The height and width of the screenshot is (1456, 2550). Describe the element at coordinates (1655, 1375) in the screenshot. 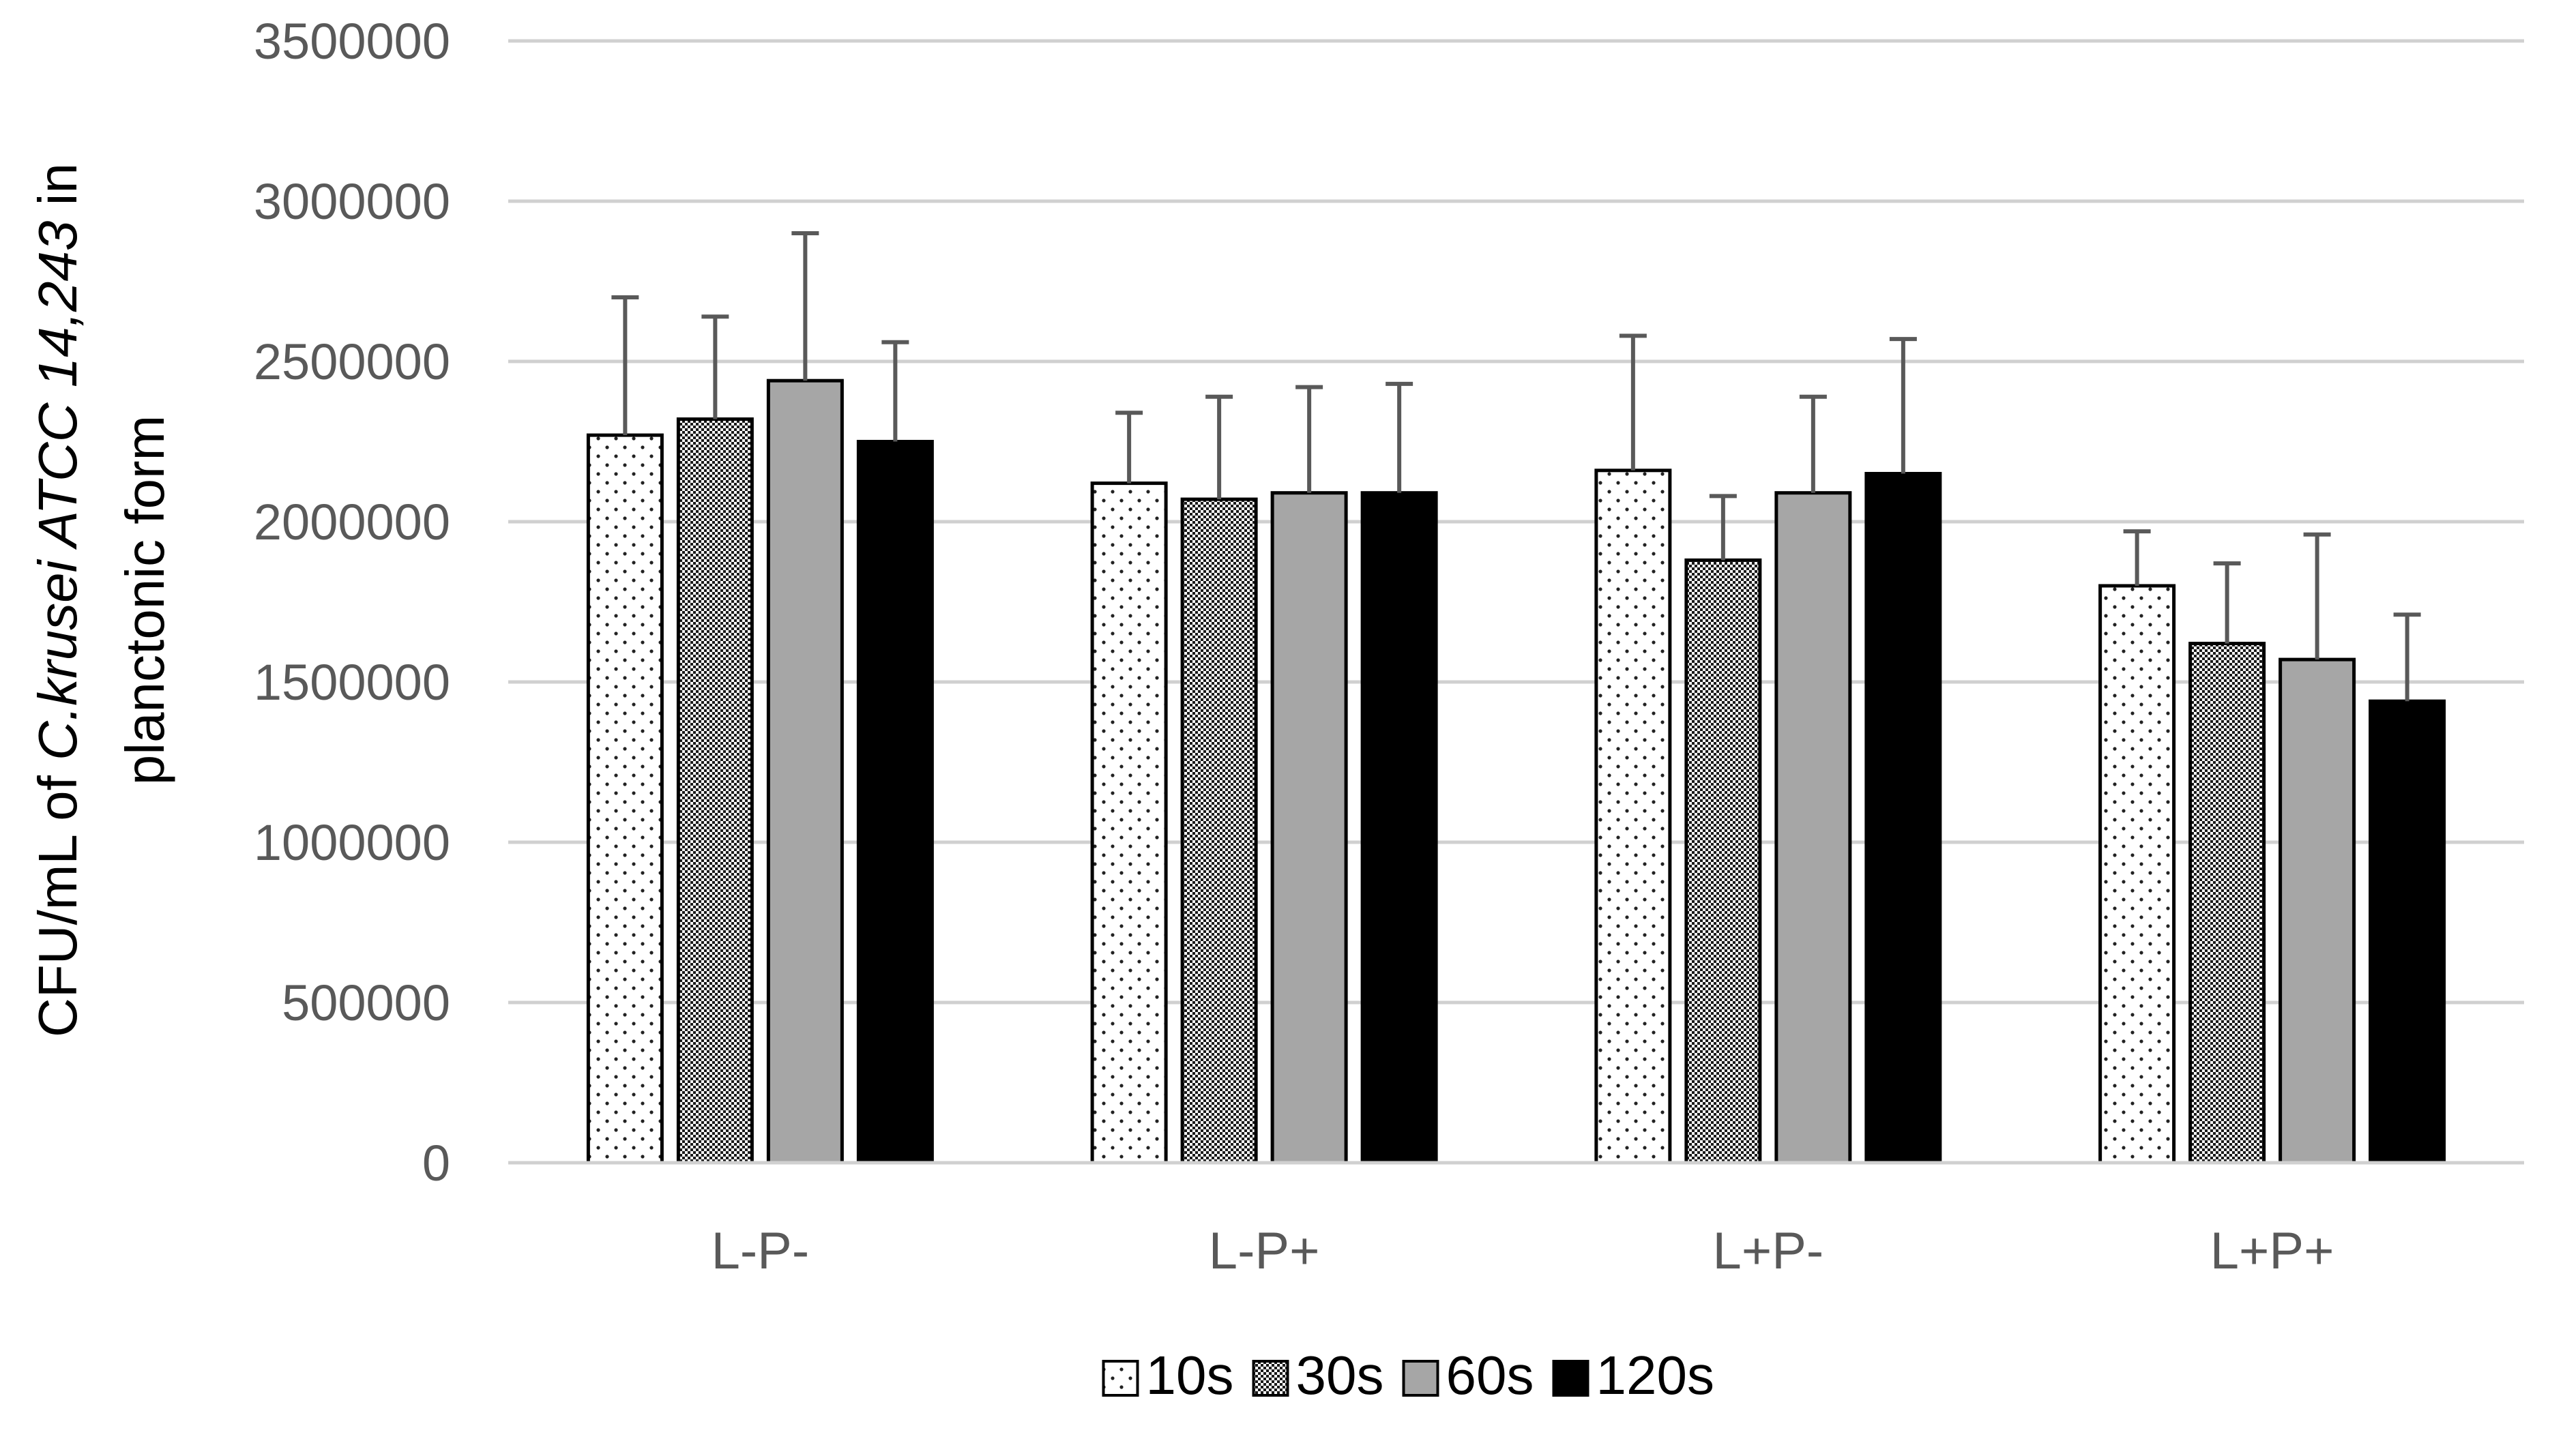

I see `legend-label: 120s` at that location.